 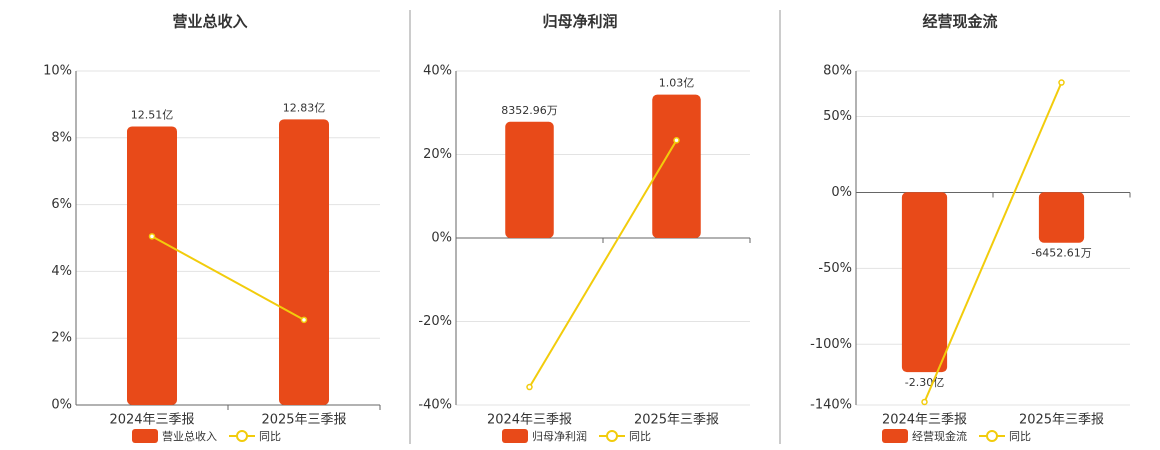 I want to click on data-label: 12.83亿, so click(x=304, y=107).